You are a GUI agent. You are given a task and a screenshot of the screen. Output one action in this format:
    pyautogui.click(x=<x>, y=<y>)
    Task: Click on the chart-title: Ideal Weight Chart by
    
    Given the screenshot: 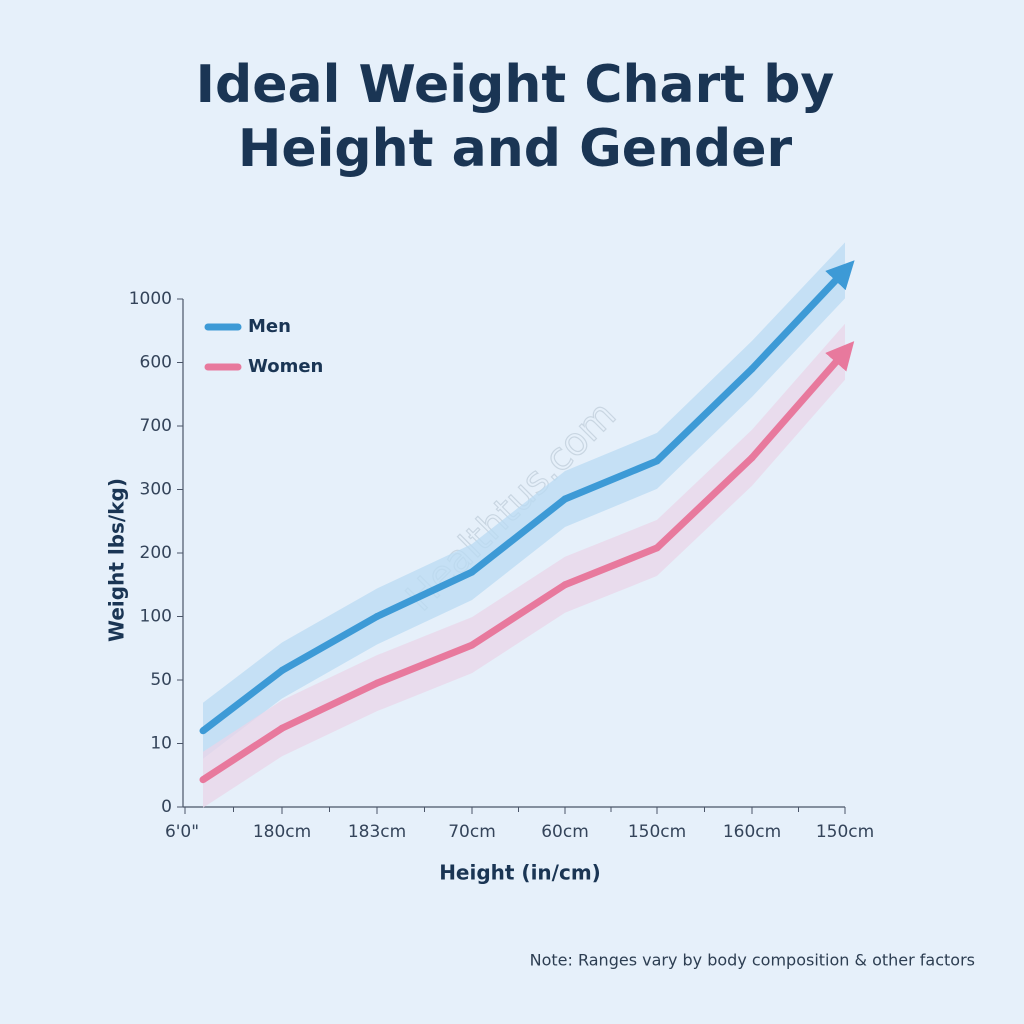 What is the action you would take?
    pyautogui.click(x=515, y=85)
    